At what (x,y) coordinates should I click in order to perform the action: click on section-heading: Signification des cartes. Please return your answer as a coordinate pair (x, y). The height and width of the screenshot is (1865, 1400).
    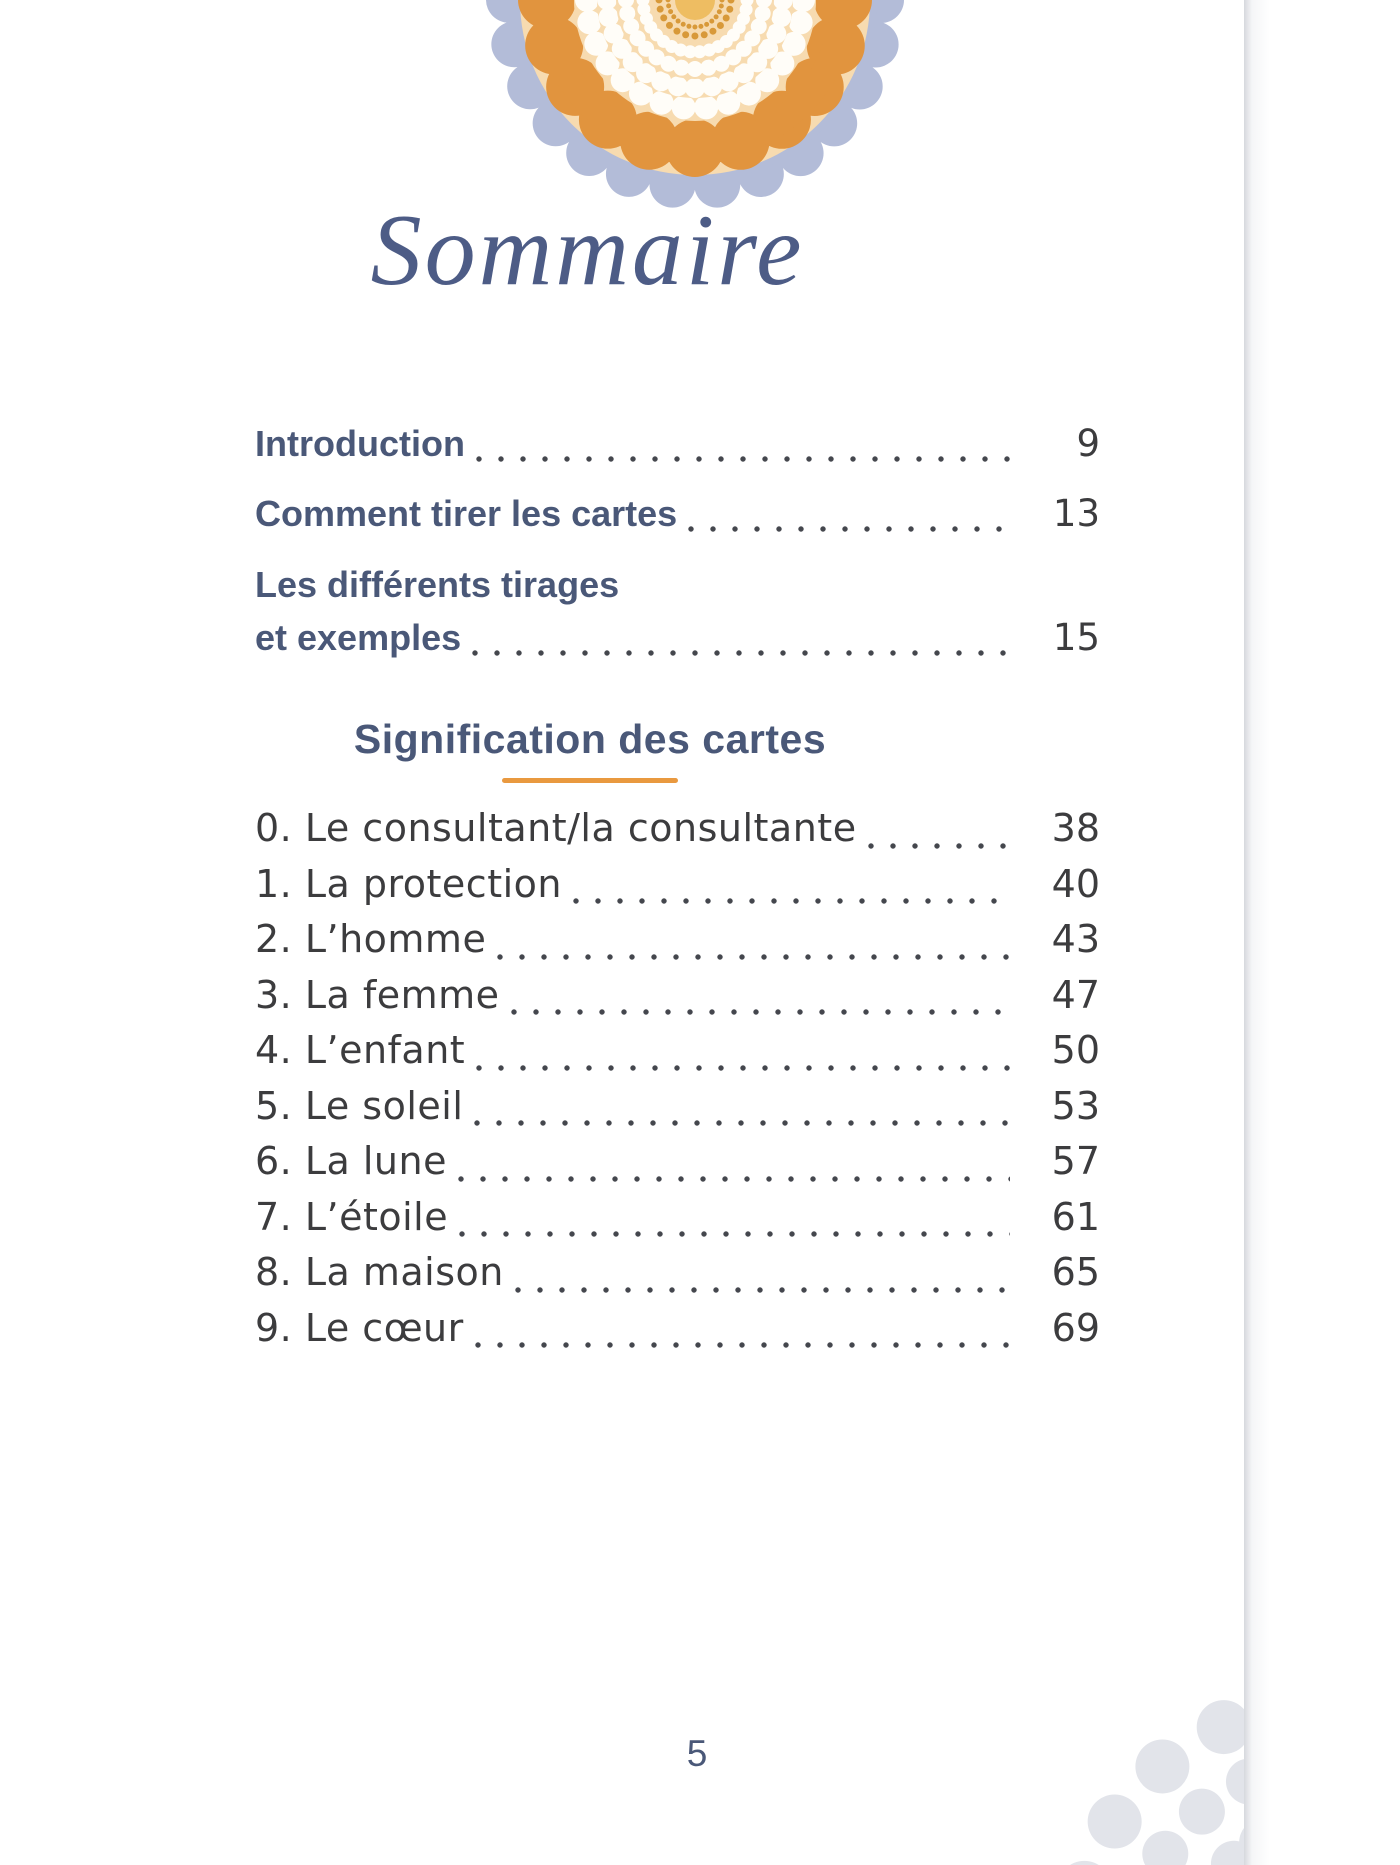
    Looking at the image, I should click on (590, 739).